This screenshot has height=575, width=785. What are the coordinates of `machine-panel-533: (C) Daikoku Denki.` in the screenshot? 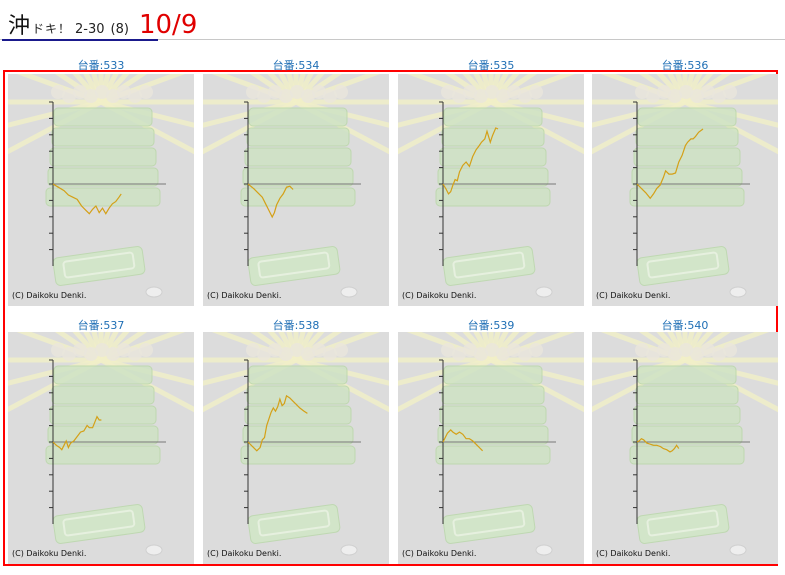 It's located at (101, 190).